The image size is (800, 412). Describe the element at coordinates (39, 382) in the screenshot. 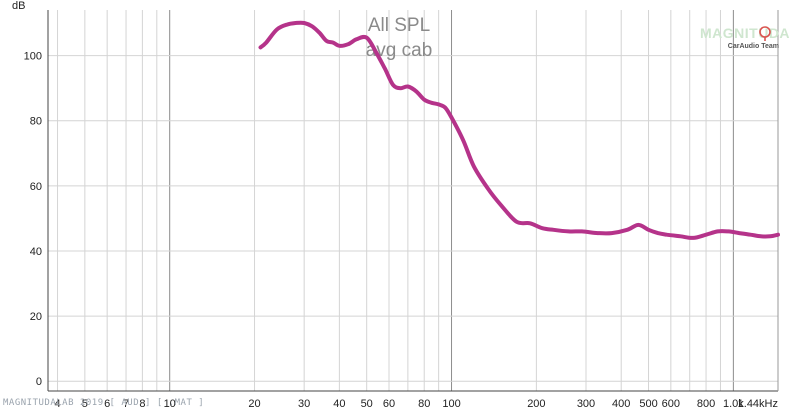

I see `y-tick-label: 0` at that location.